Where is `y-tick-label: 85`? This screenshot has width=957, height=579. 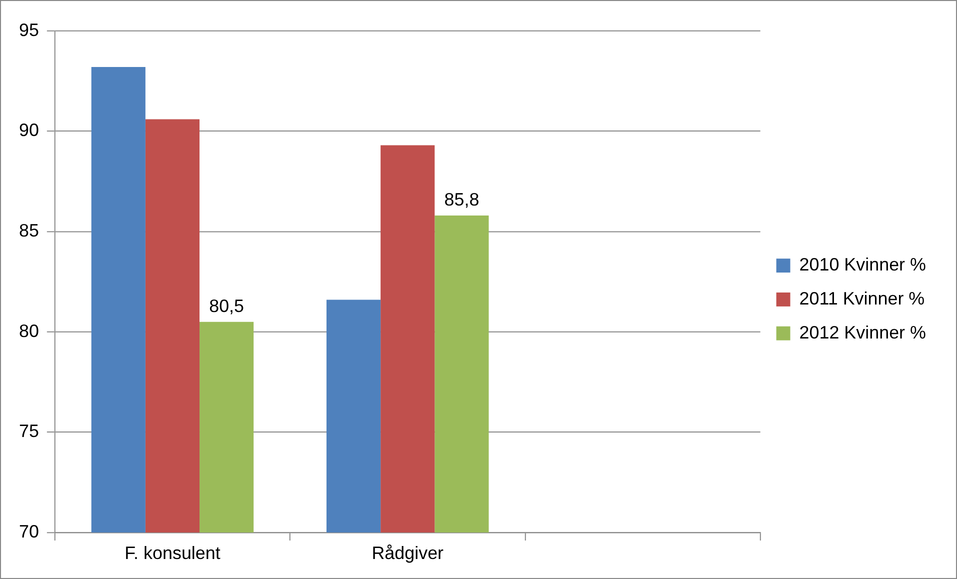
y-tick-label: 85 is located at coordinates (28, 230).